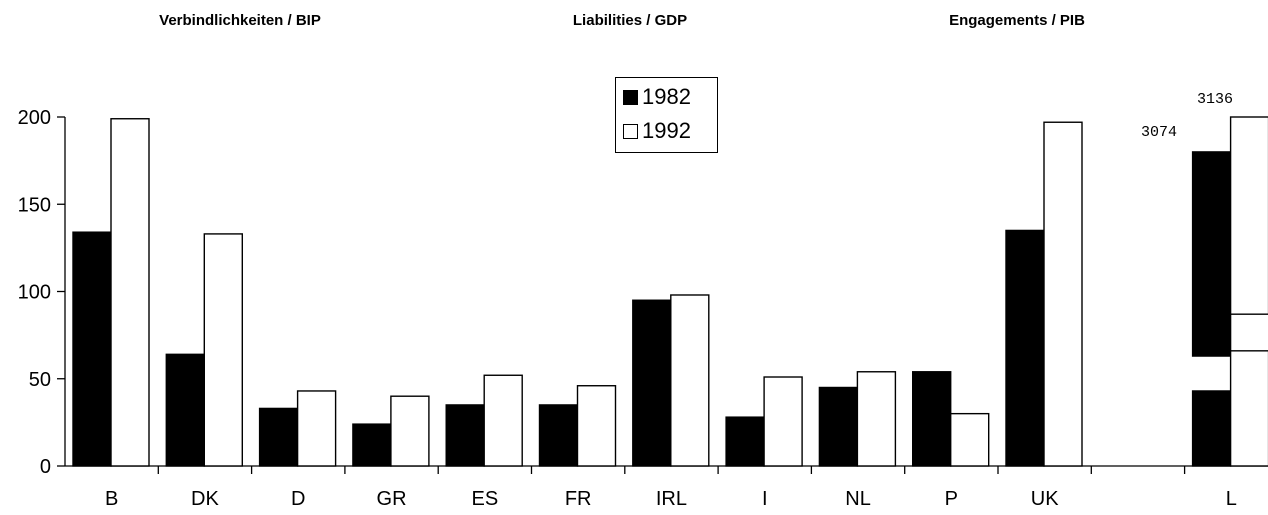 Image resolution: width=1268 pixels, height=515 pixels. What do you see at coordinates (671, 499) in the screenshot?
I see `x-tick-label: IRL` at bounding box center [671, 499].